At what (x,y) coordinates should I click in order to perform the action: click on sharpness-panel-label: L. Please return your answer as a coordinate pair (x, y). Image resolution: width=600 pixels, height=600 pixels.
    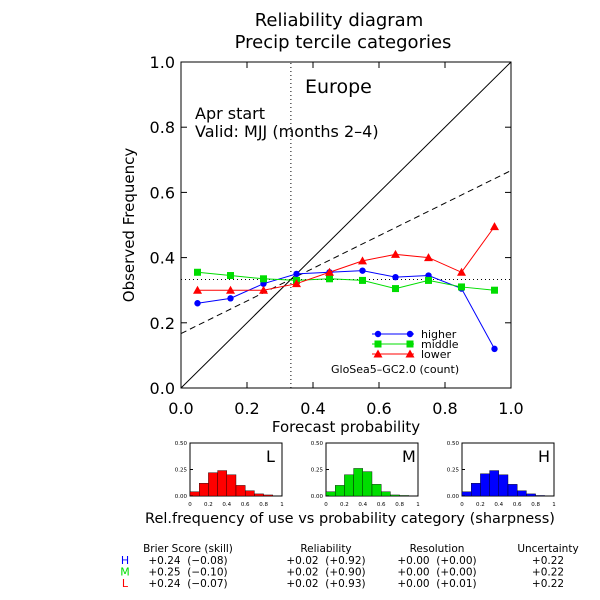
    Looking at the image, I should click on (270, 456).